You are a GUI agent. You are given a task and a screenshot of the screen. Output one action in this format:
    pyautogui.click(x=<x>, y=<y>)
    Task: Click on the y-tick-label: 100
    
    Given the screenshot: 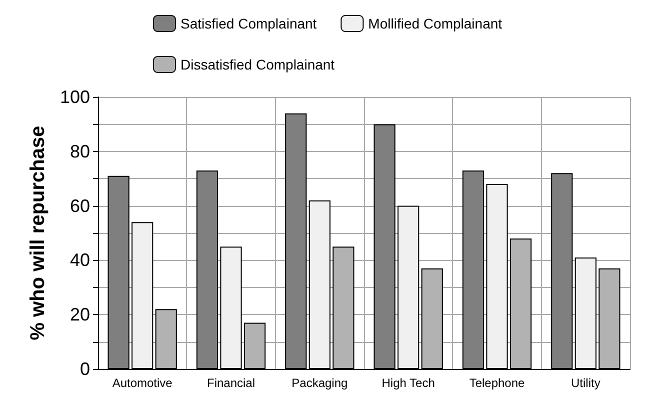 What is the action you would take?
    pyautogui.click(x=75, y=97)
    